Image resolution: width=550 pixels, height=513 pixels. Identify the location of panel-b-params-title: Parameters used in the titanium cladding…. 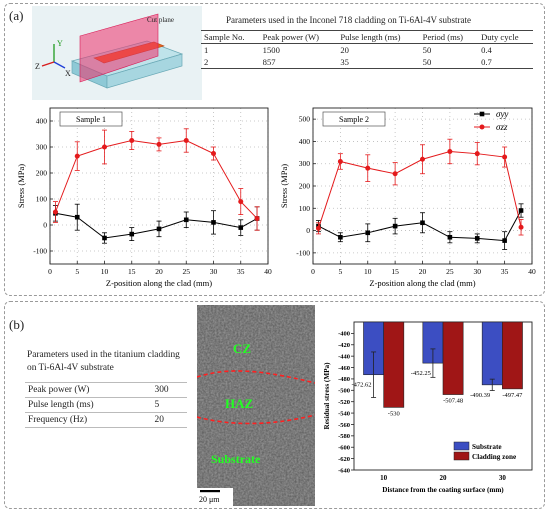
(103, 361).